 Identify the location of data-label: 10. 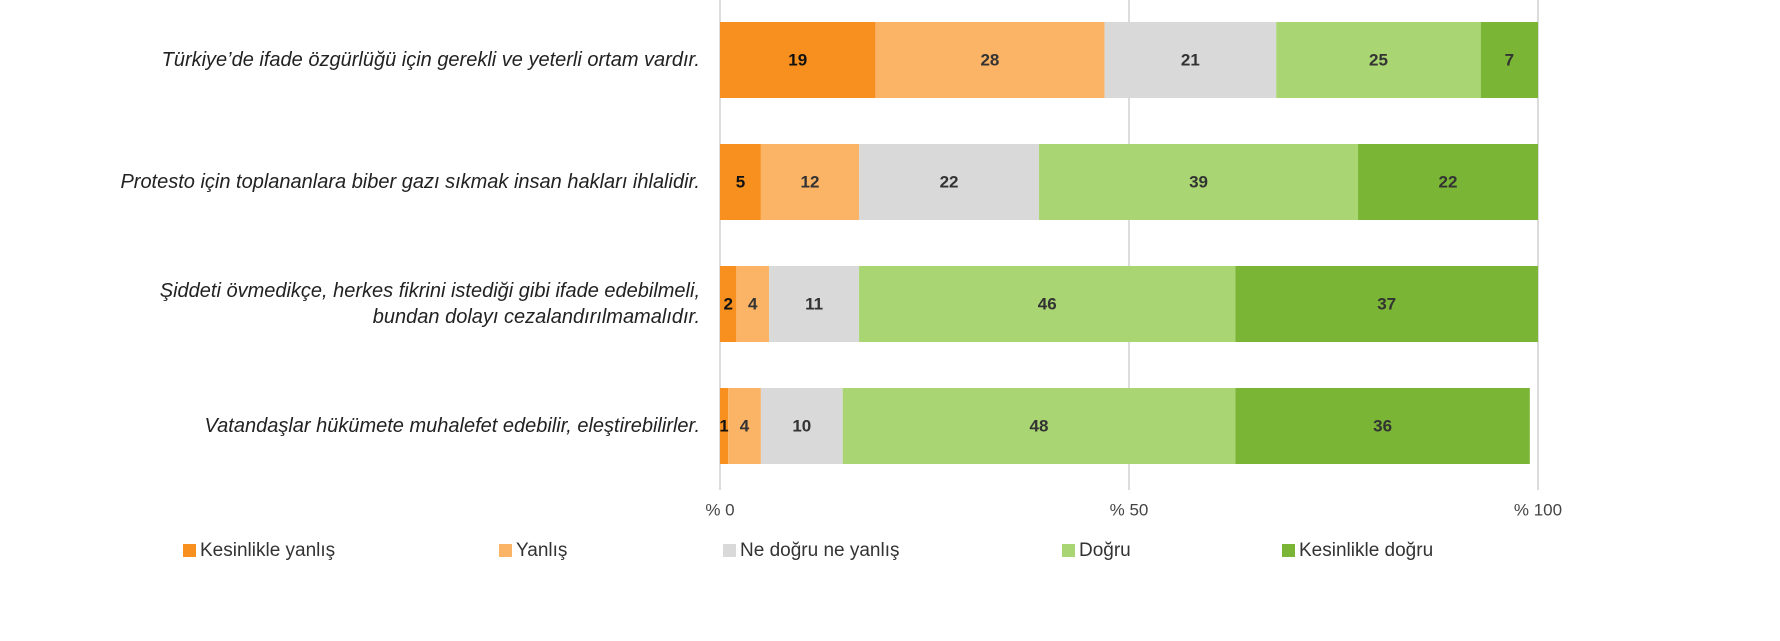
(801, 425).